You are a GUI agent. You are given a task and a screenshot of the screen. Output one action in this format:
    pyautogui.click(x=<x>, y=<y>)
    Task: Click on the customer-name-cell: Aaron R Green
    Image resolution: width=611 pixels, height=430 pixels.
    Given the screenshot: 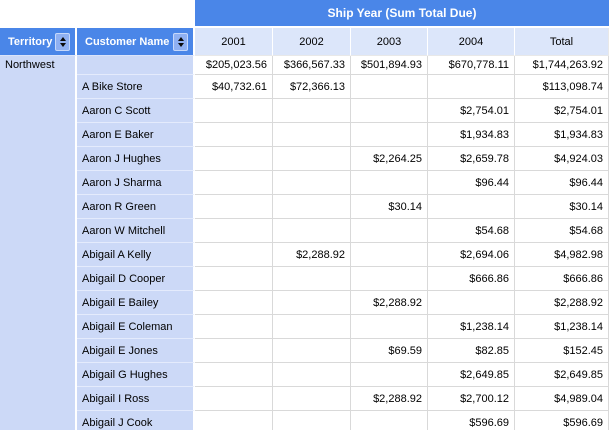 What is the action you would take?
    pyautogui.click(x=136, y=207)
    